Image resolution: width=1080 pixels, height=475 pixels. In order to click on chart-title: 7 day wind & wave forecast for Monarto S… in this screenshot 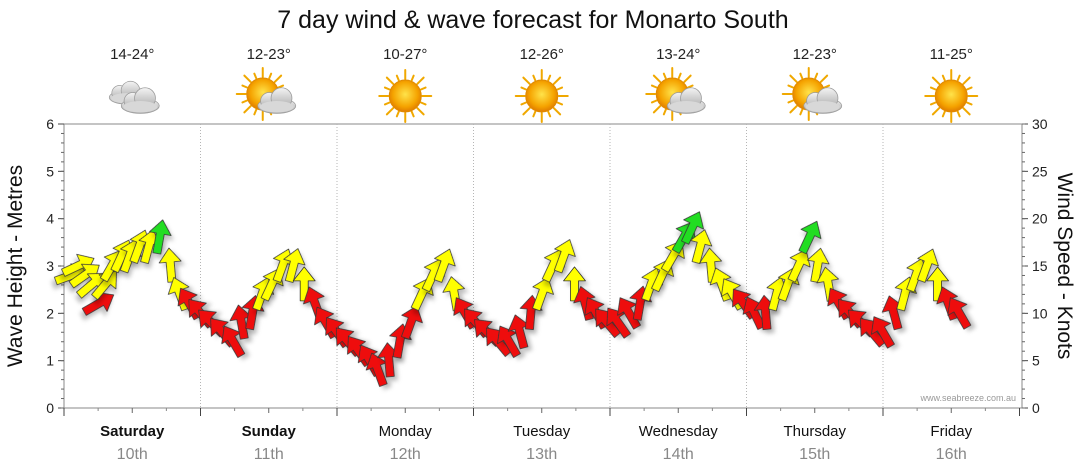, I will do `click(532, 20)`.